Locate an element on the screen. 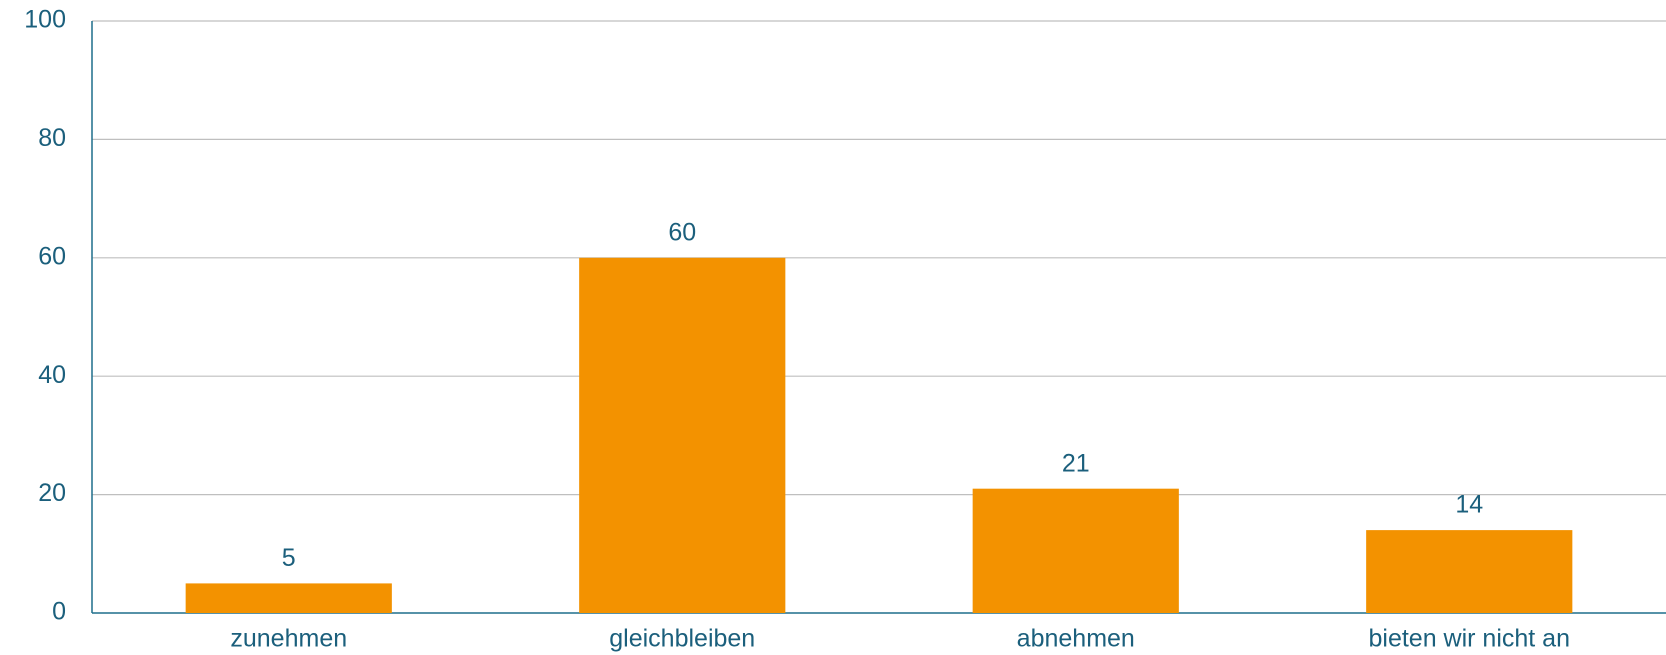  y-tick-label: 40 is located at coordinates (52, 375).